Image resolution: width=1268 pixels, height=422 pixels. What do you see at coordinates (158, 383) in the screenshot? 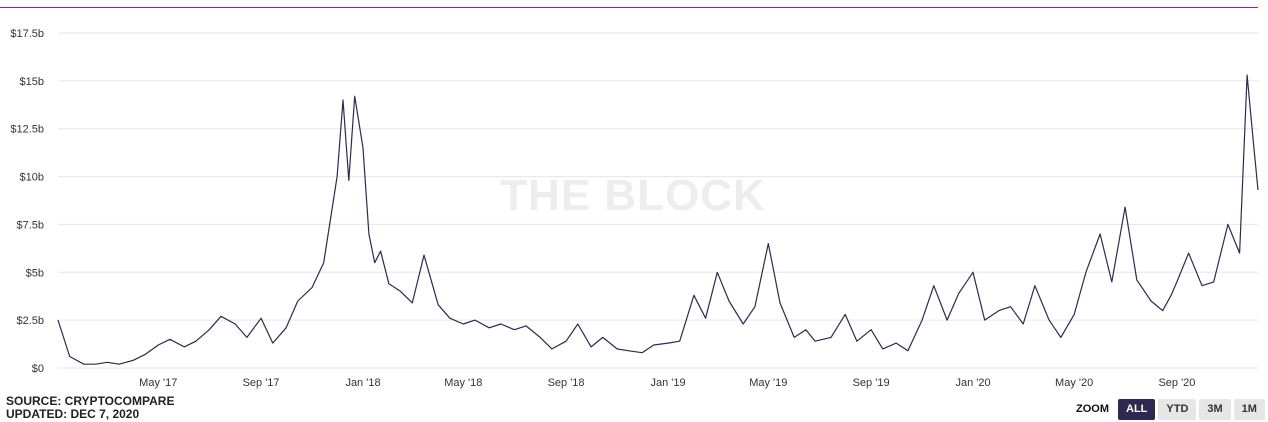
I see `x-tick-label: May '17` at bounding box center [158, 383].